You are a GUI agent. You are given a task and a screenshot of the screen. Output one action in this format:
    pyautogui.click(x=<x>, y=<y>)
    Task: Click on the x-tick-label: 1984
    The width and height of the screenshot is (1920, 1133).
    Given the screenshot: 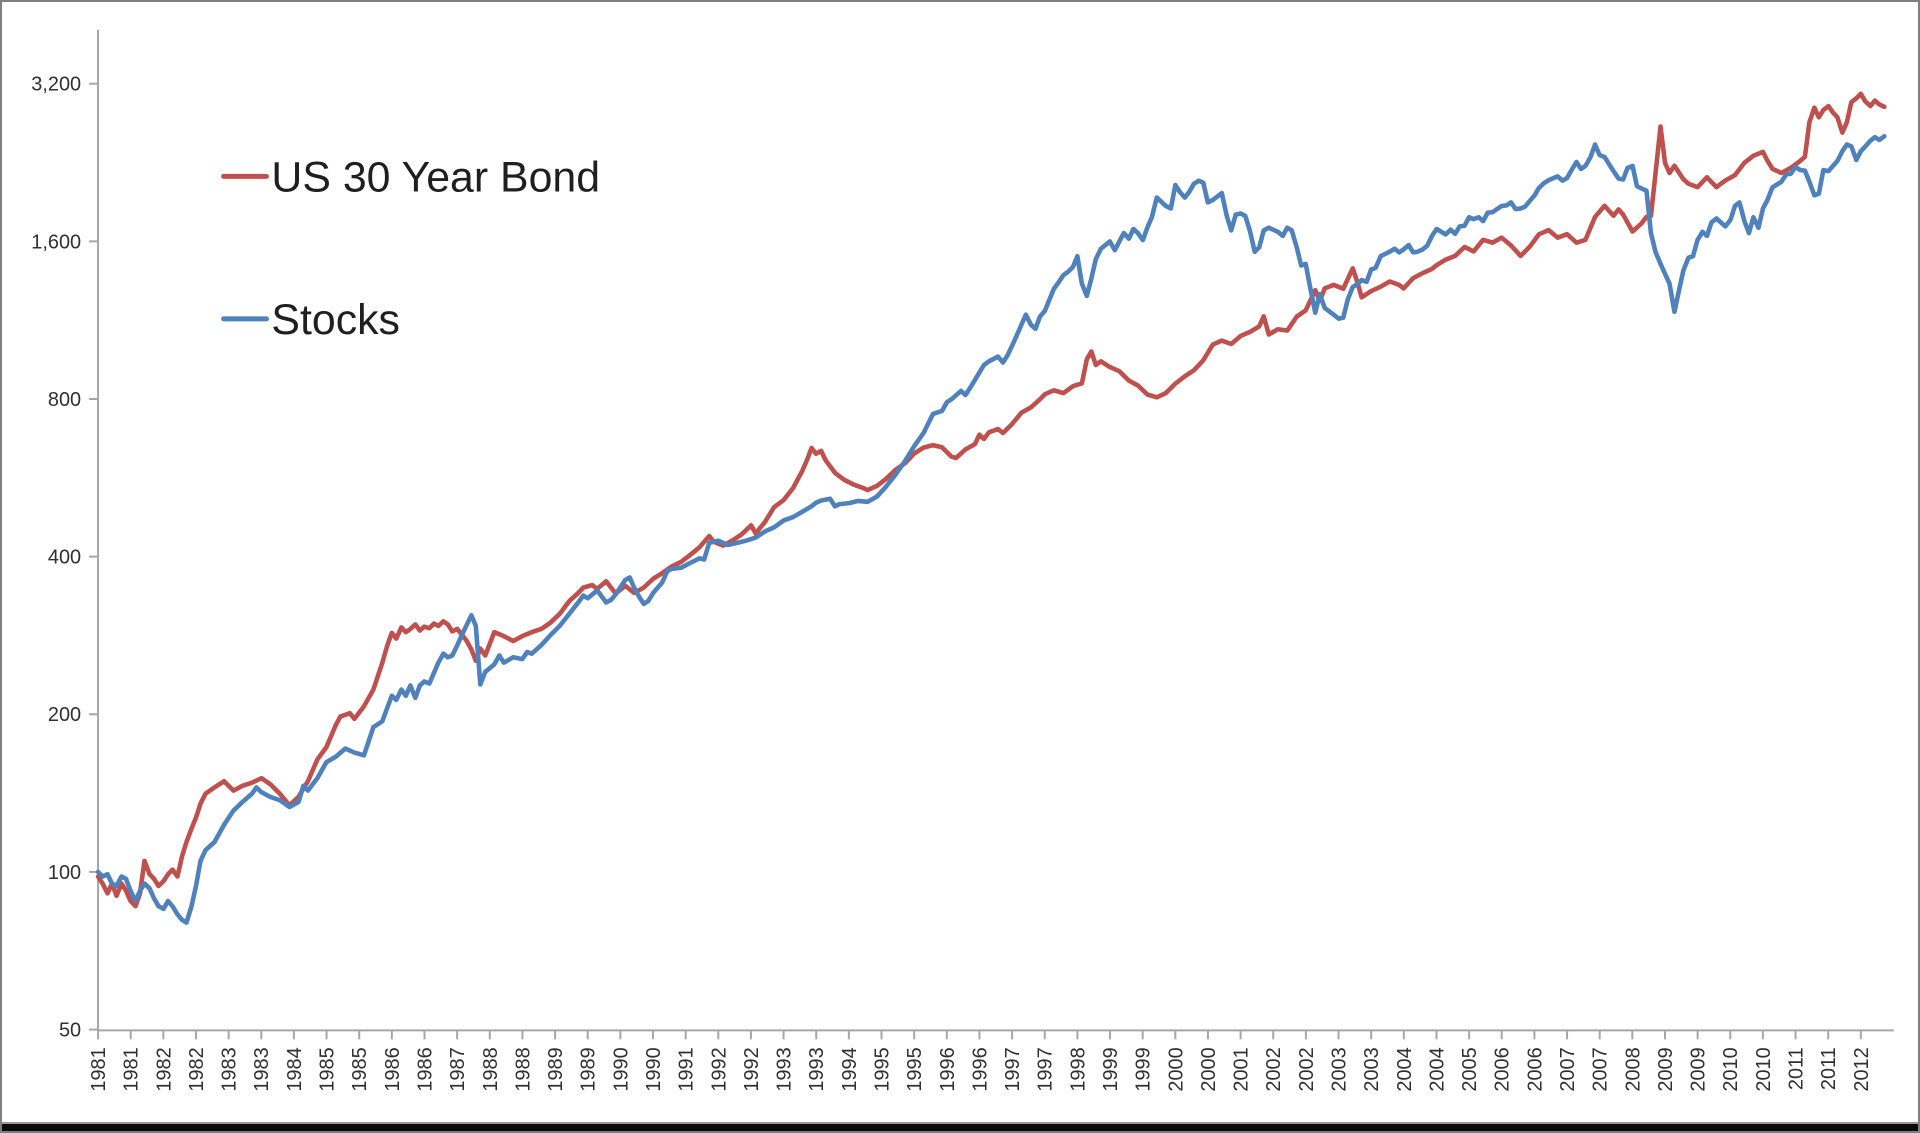 What is the action you would take?
    pyautogui.click(x=295, y=1069)
    